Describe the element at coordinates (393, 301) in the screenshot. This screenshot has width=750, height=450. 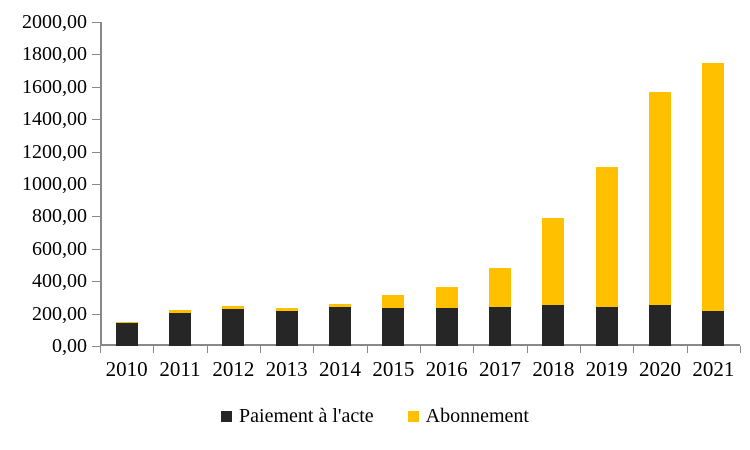
I see `bar-segment-abonnement-2015` at that location.